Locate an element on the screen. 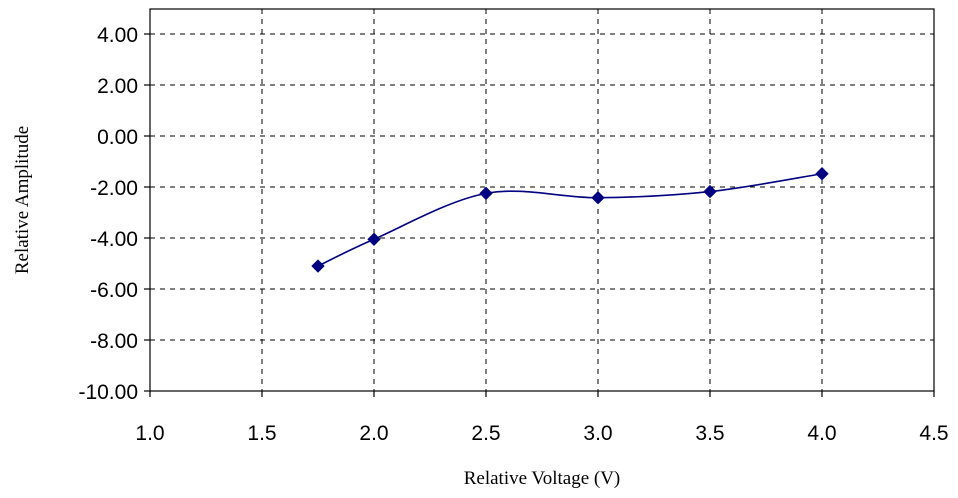 This screenshot has height=498, width=958. y-tick-label: 4.00 is located at coordinates (117, 35).